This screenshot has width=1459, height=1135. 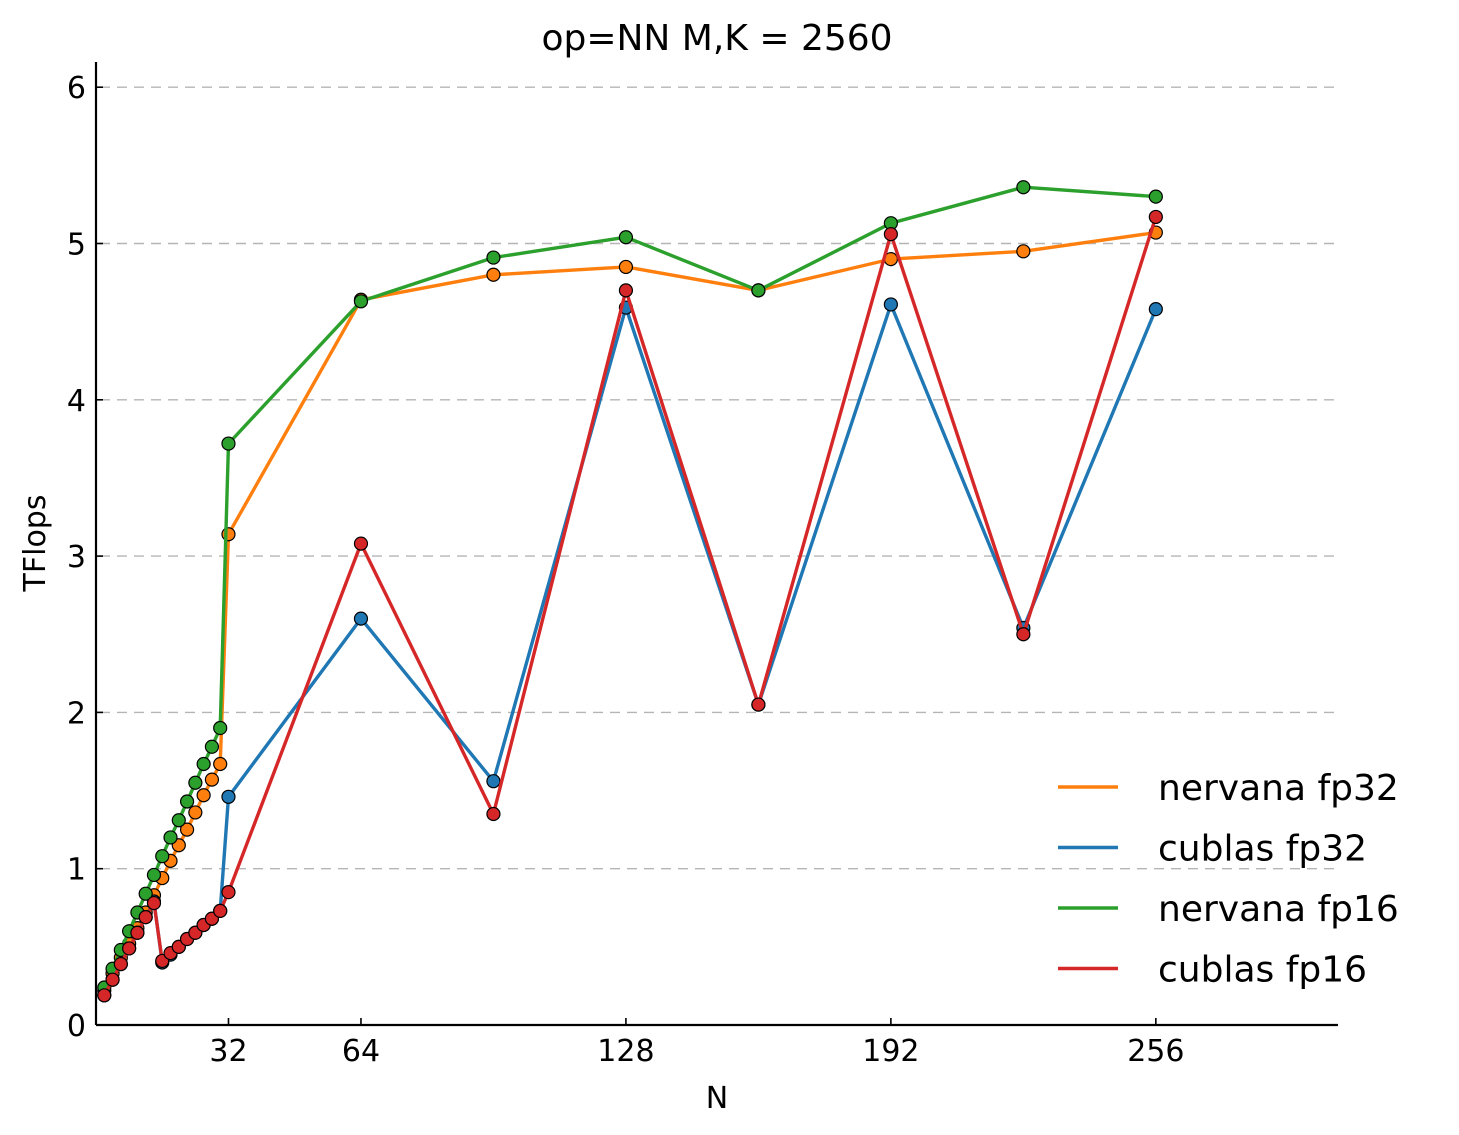 What do you see at coordinates (76, 245) in the screenshot?
I see `y-tick-label: 5` at bounding box center [76, 245].